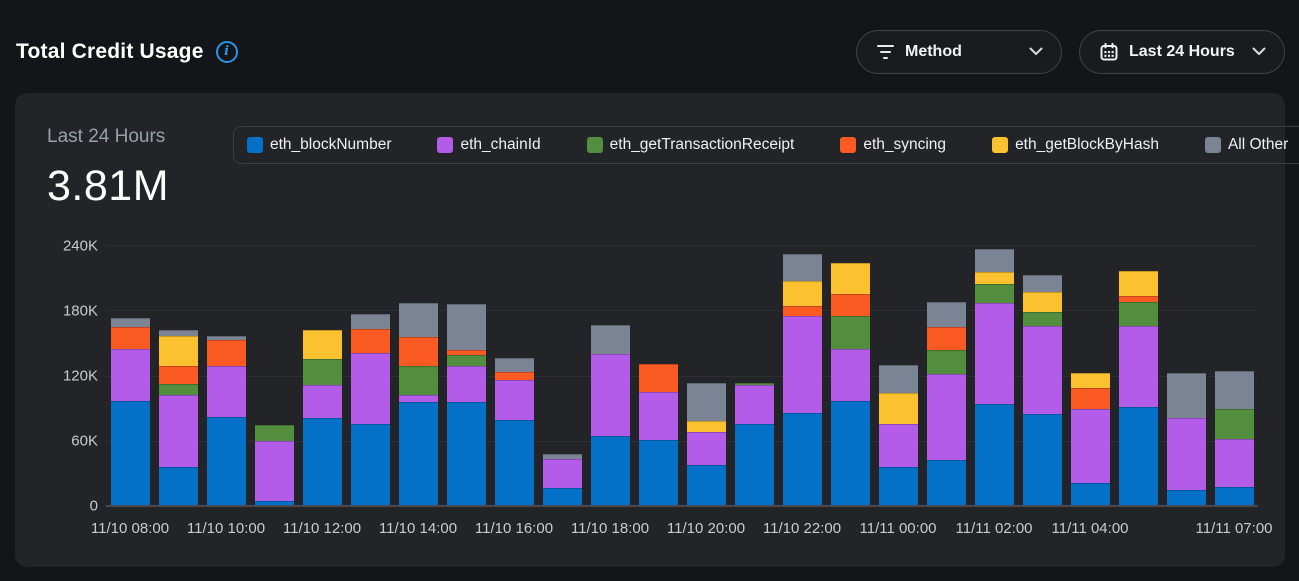 The image size is (1299, 581). I want to click on info-icon: i, so click(226, 51).